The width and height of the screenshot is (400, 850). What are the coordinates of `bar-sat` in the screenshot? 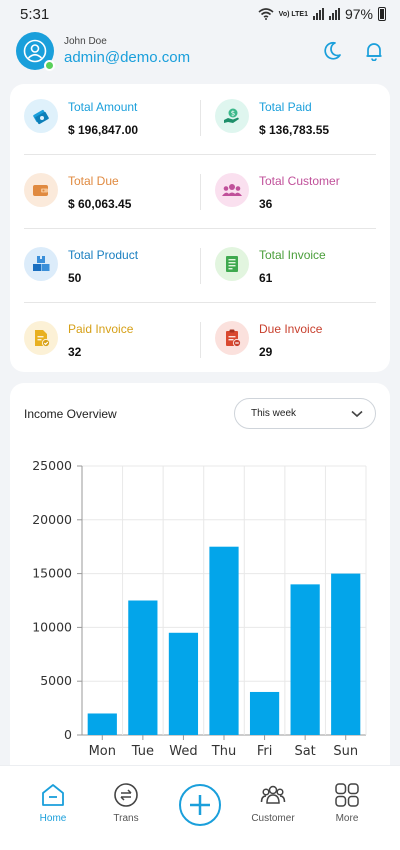 It's located at (305, 659).